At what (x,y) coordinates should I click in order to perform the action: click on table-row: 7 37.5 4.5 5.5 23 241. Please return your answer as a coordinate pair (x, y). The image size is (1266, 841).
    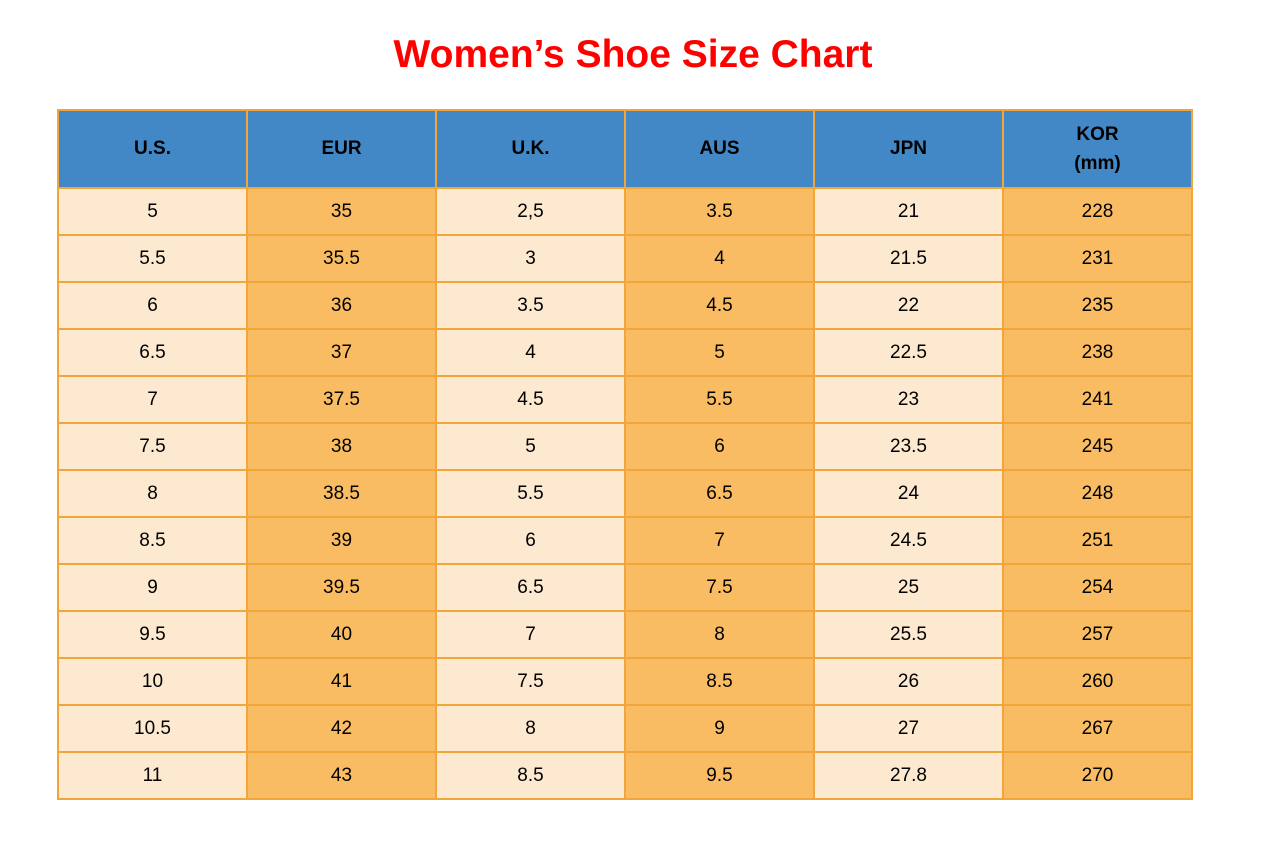
    Looking at the image, I should click on (625, 399).